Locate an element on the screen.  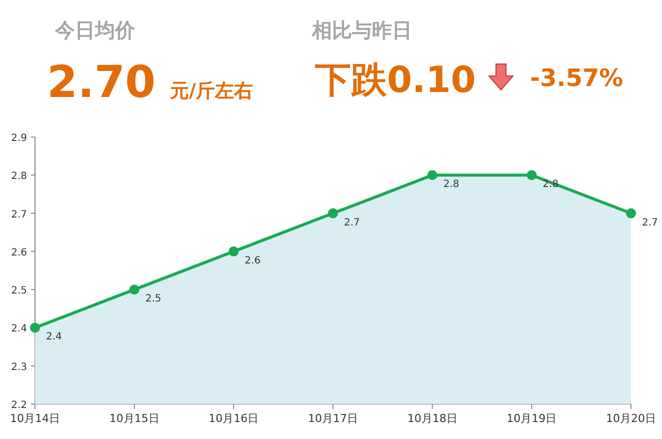
data-label: 2.5 is located at coordinates (153, 299).